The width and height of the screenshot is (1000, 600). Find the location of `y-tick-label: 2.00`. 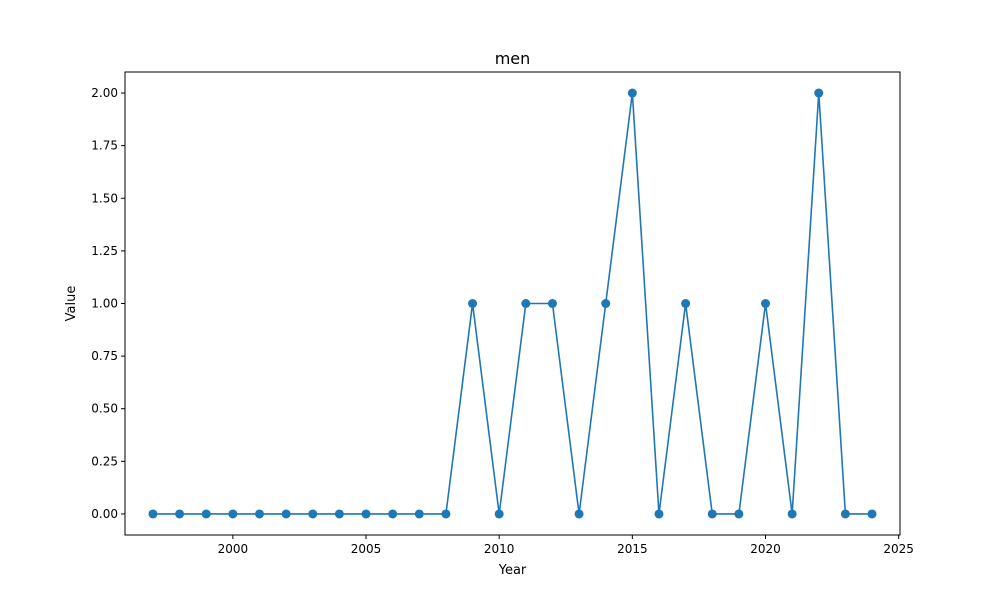

y-tick-label: 2.00 is located at coordinates (104, 93).